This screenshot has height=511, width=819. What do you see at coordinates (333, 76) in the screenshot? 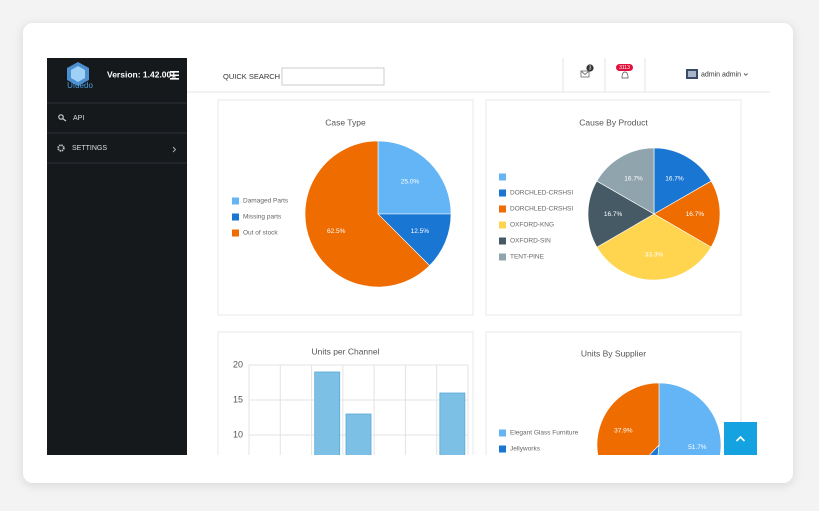
I see `search-input` at bounding box center [333, 76].